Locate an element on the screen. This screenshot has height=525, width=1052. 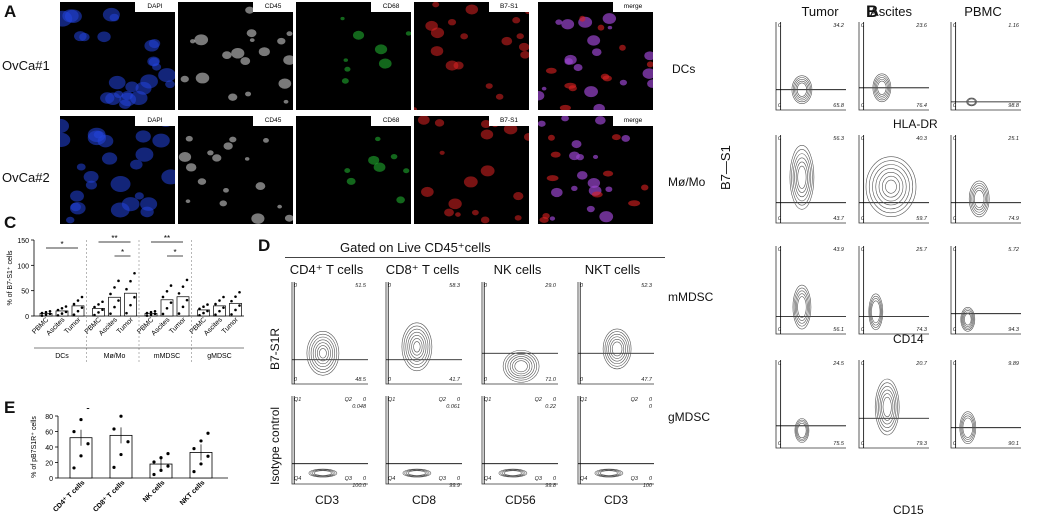
flow-plot-b-r2-c1: 0 56.3 0 43.7 is located at coordinates (808, 182).